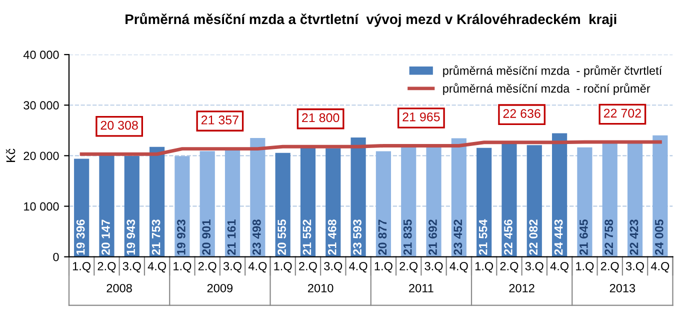 The width and height of the screenshot is (690, 321). What do you see at coordinates (119, 288) in the screenshot?
I see `text: 2008` at bounding box center [119, 288].